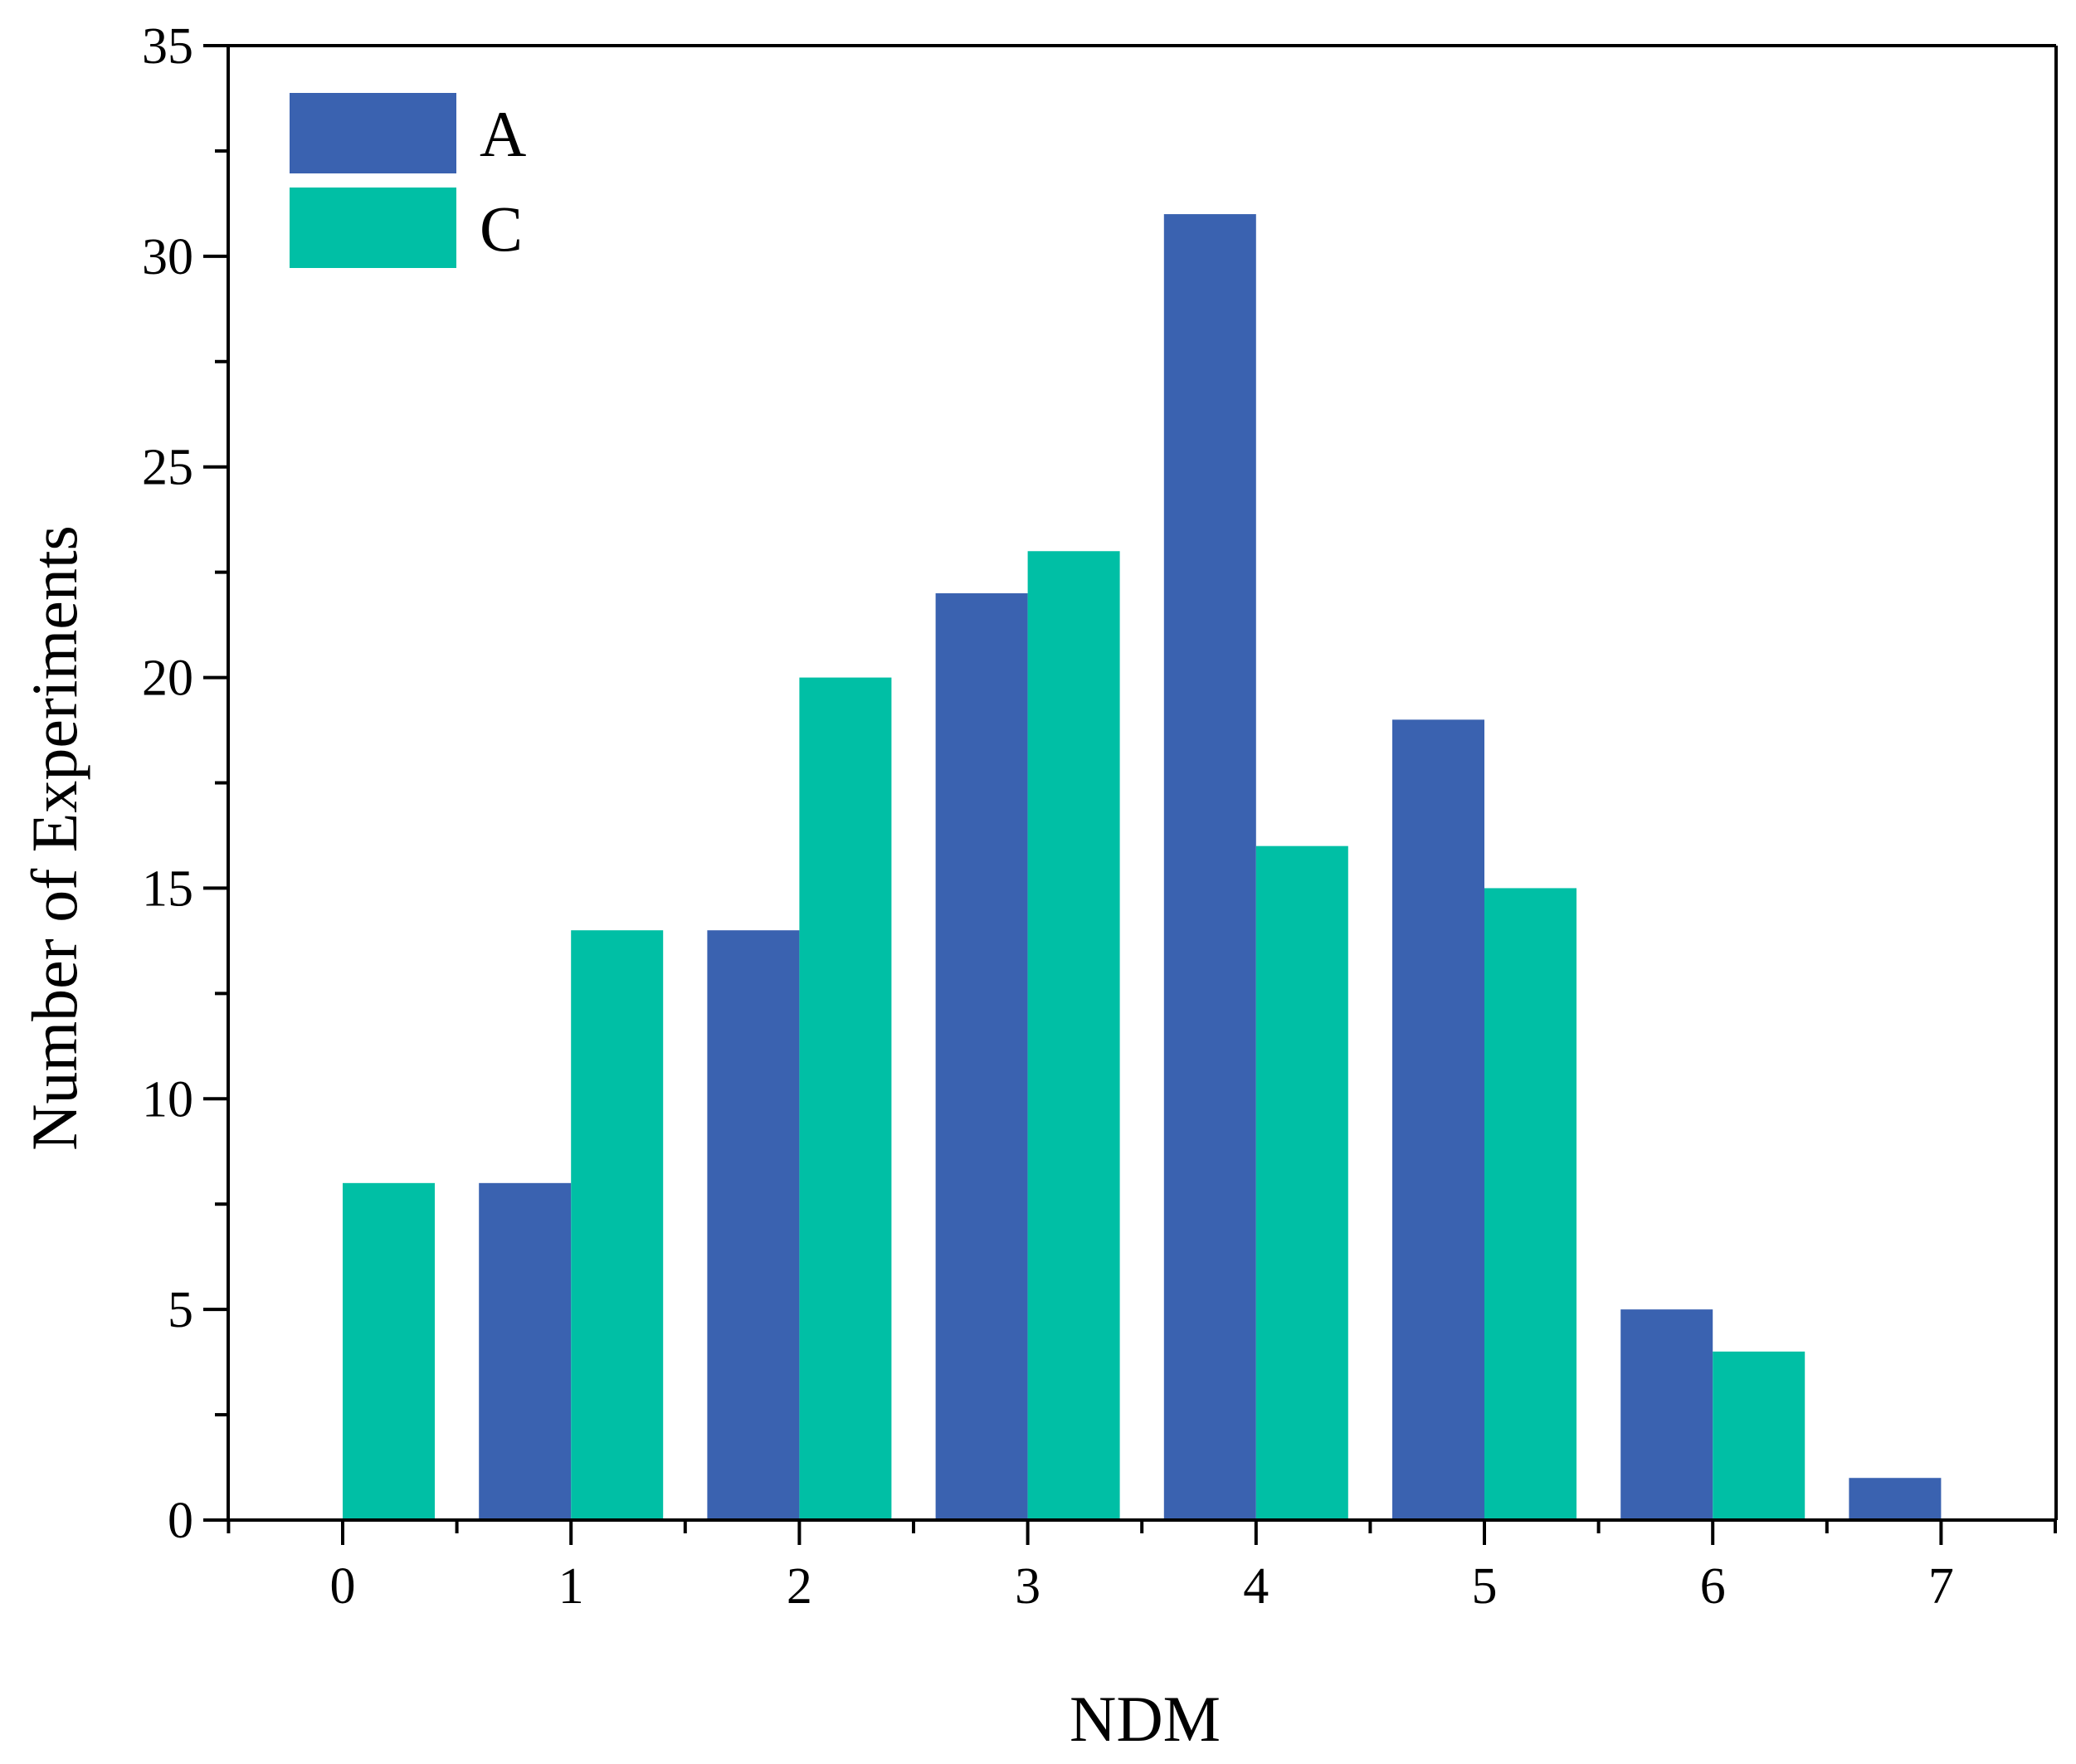 Image resolution: width=2076 pixels, height=1764 pixels. What do you see at coordinates (1145, 1719) in the screenshot?
I see `x-axis-title: NDM` at bounding box center [1145, 1719].